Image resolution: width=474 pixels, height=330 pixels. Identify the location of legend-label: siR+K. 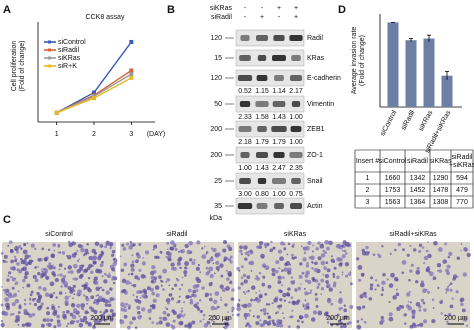
(67, 66).